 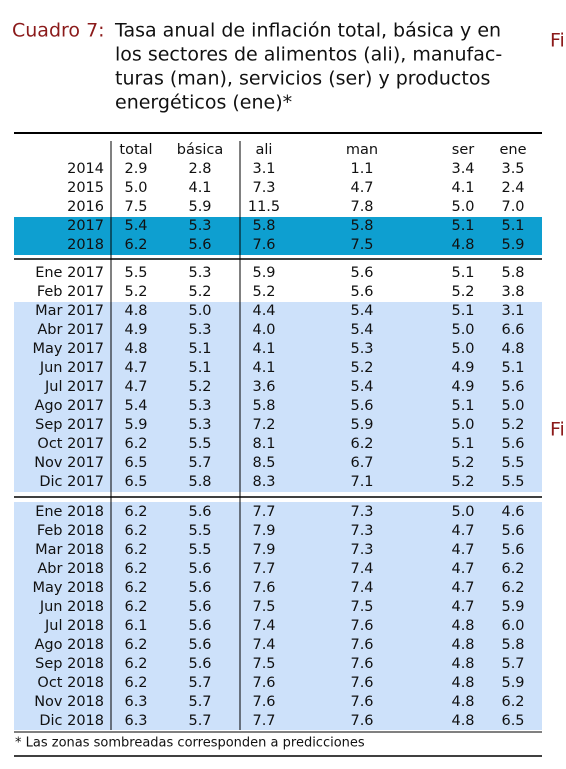 What do you see at coordinates (69, 664) in the screenshot?
I see `row-label: Sep 2018` at bounding box center [69, 664].